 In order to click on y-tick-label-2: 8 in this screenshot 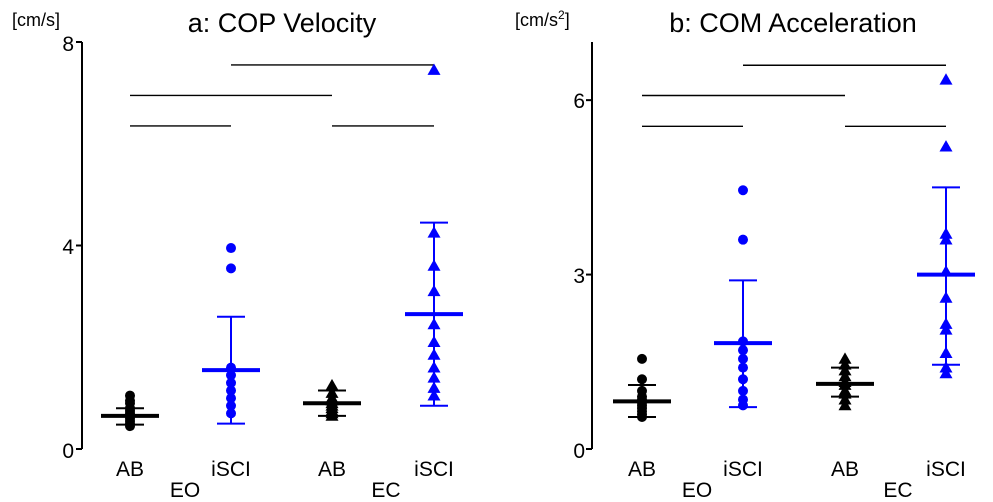, I will do `click(68, 44)`.